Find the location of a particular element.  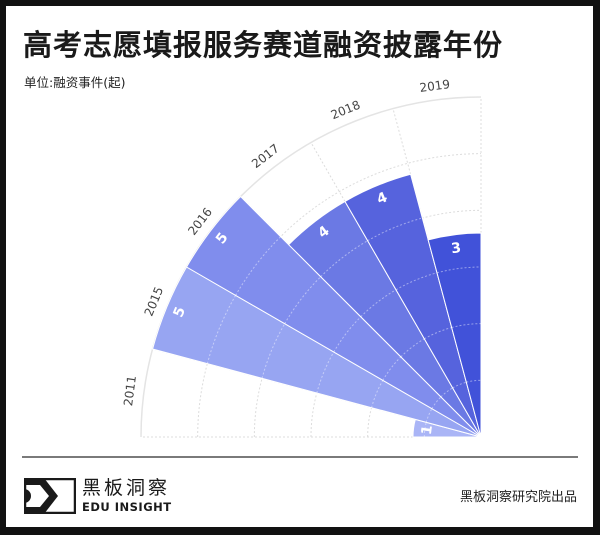

logo-chinese-name: 黑板洞察 is located at coordinates (126, 487).